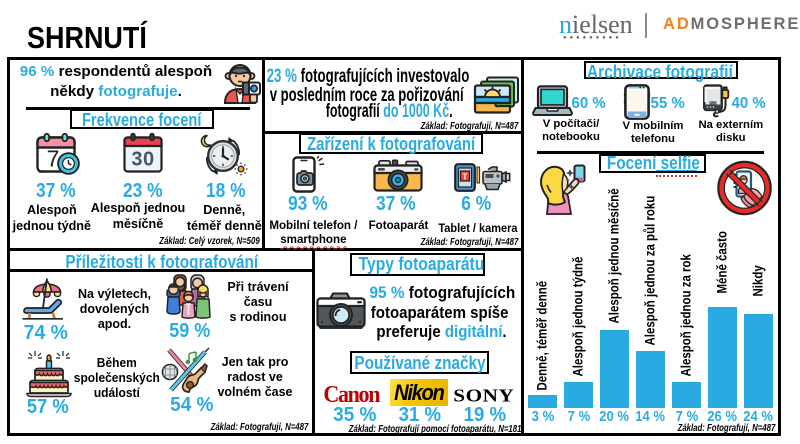 The height and width of the screenshot is (444, 800). I want to click on svg-text: T, so click(465, 177).